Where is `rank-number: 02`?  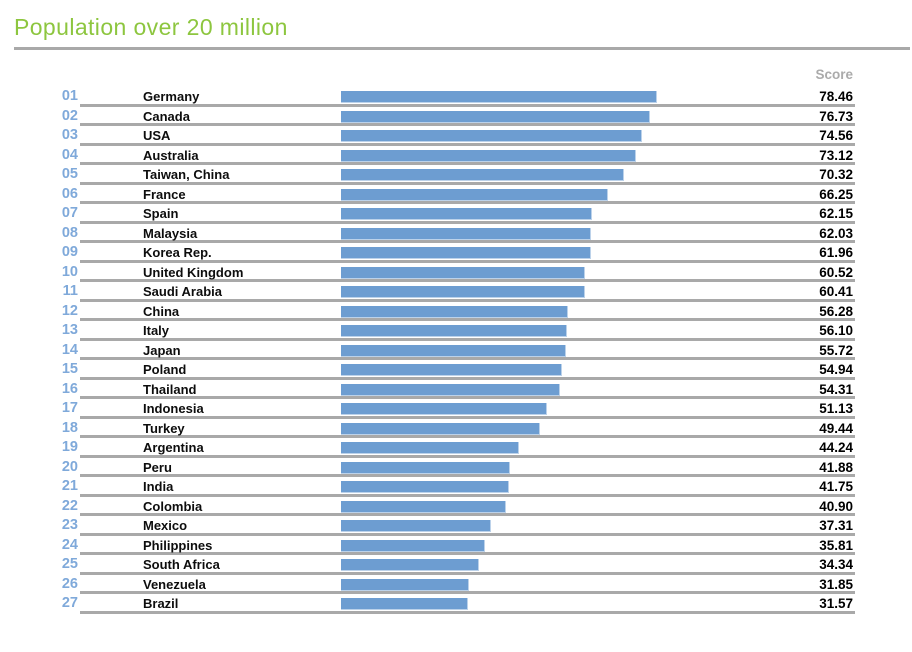
rank-number: 02 is located at coordinates (69, 115).